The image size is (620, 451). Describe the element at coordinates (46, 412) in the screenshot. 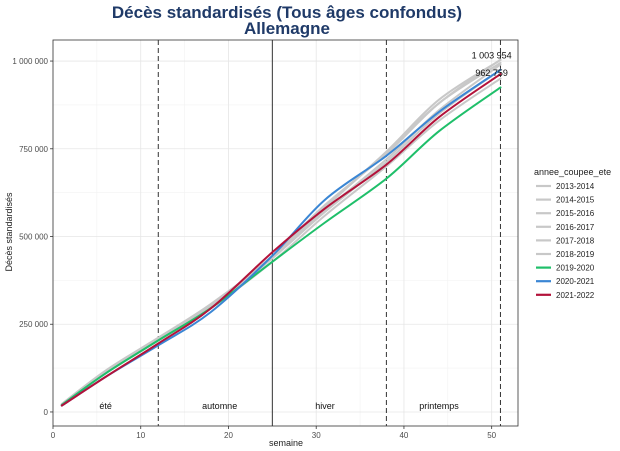

I see `y-tick-label: 0` at that location.